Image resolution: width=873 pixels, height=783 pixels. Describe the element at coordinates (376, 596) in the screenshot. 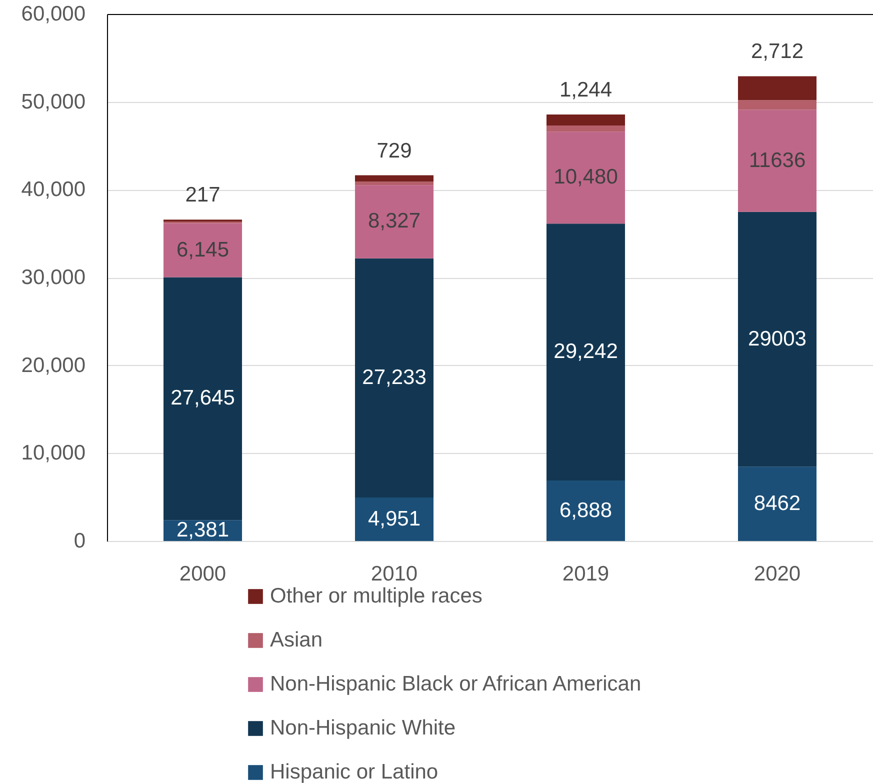

I see `legend-label: Other or multiple races` at that location.